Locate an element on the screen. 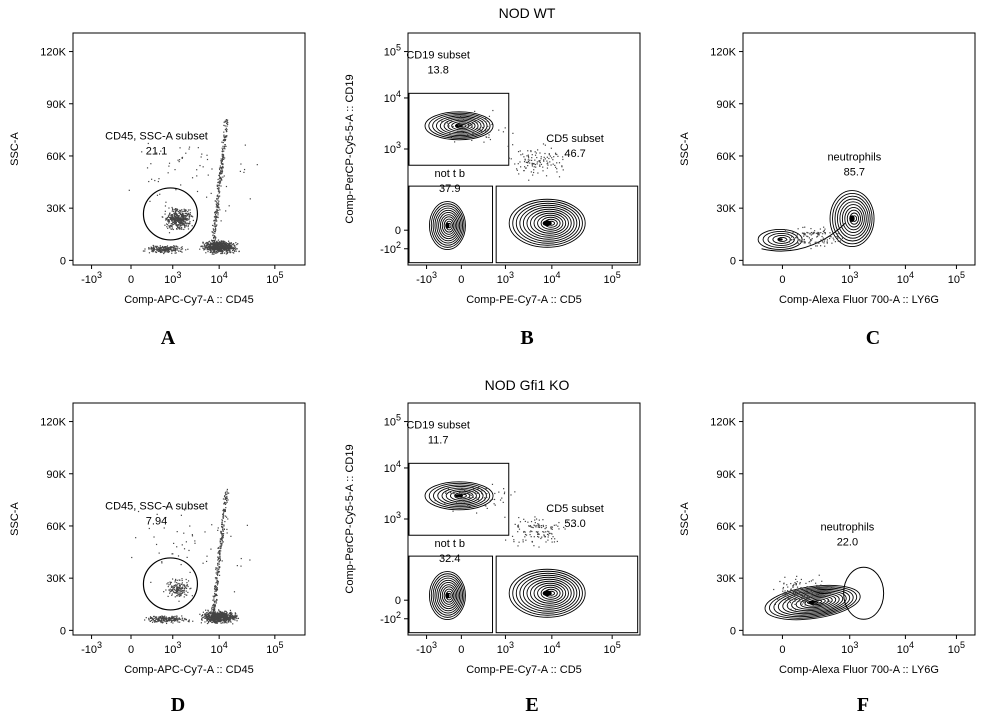  x-tick-label: 0 is located at coordinates (782, 280).